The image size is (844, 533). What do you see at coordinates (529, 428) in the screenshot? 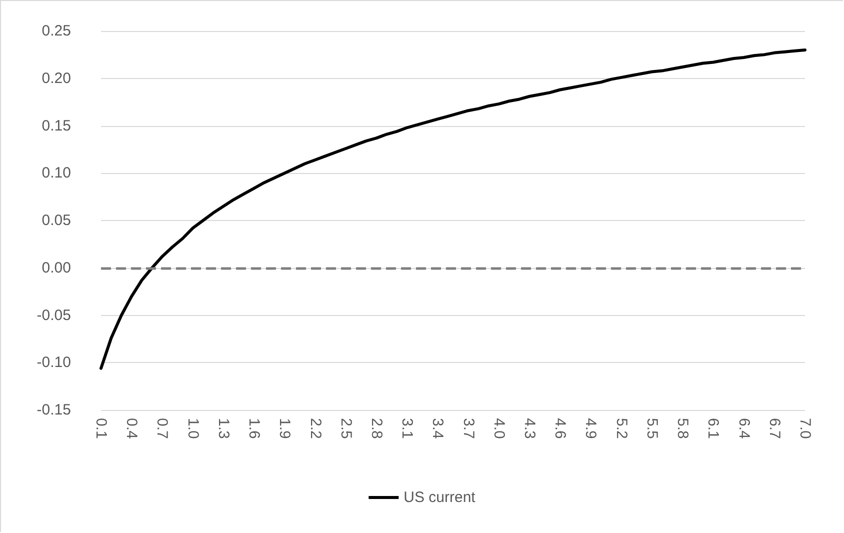
I see `x-tick-label: 4.3` at bounding box center [529, 428].